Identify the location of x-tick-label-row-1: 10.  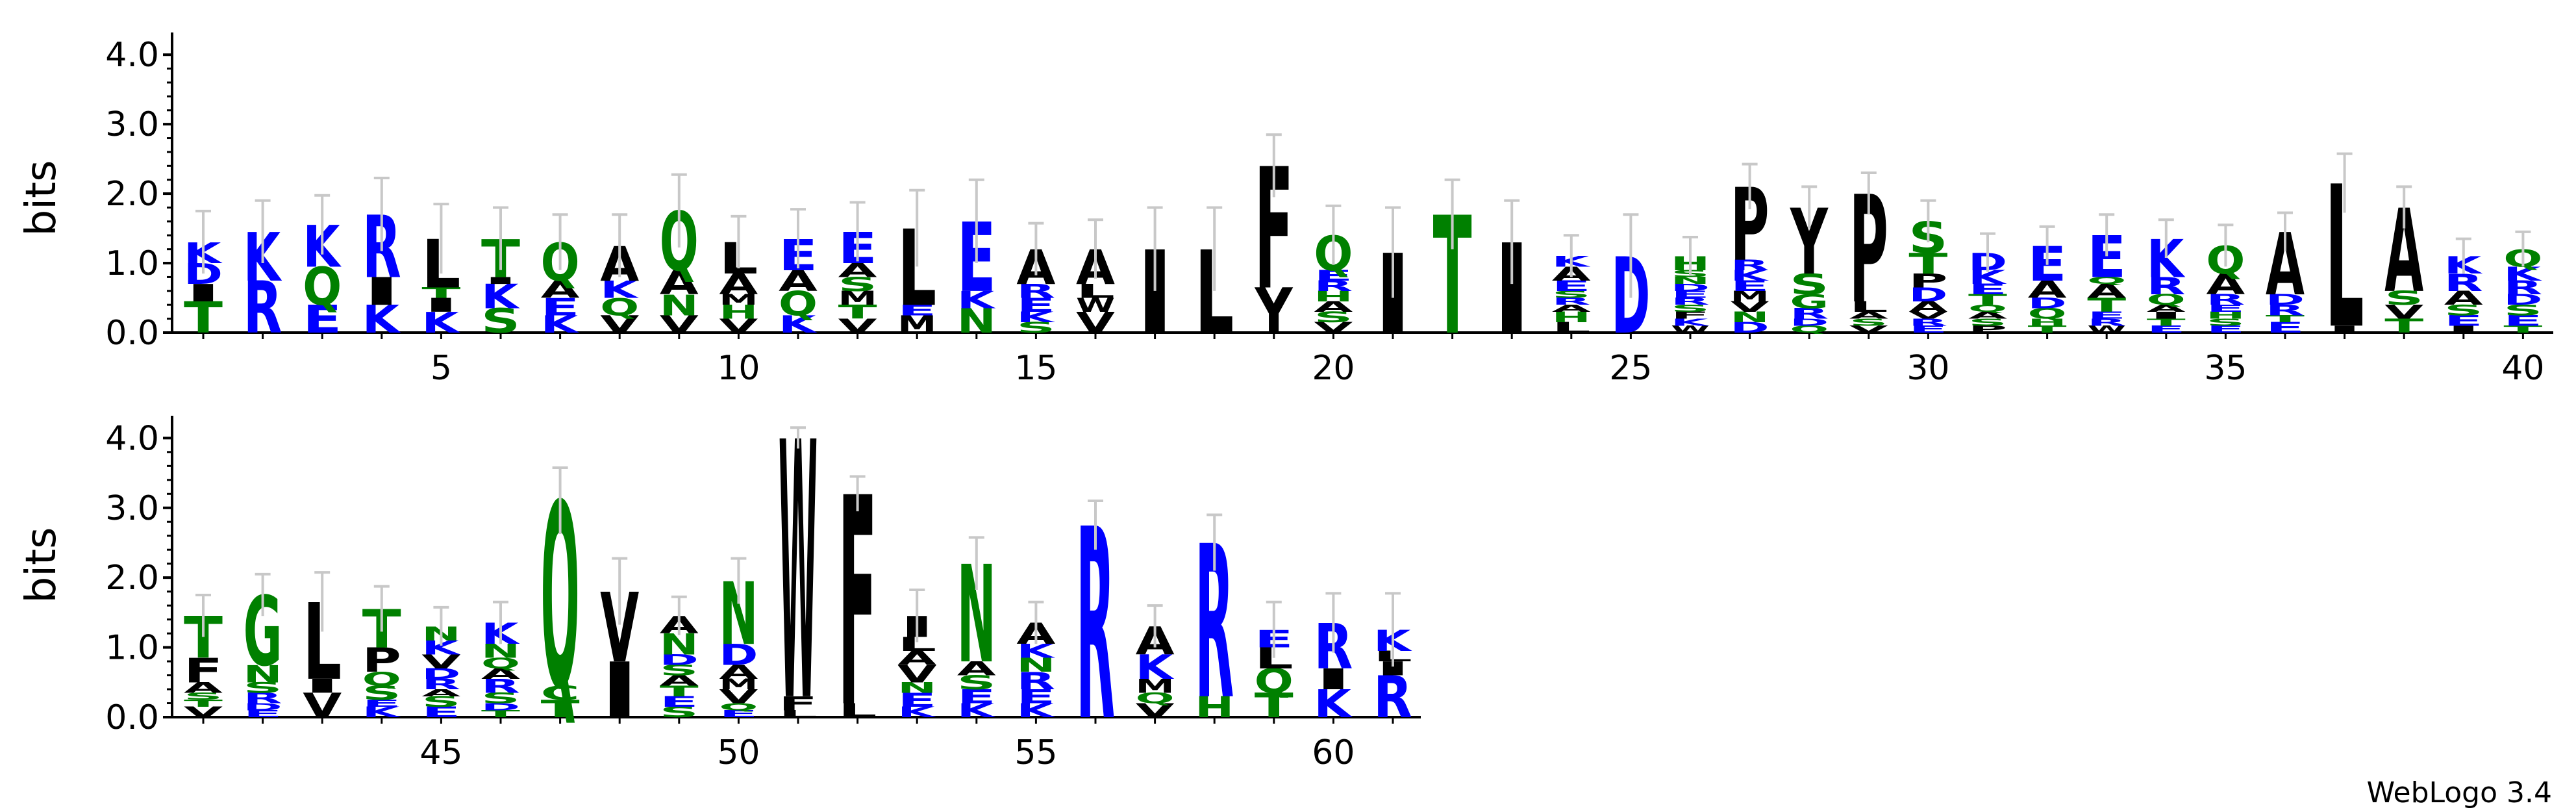
(738, 368).